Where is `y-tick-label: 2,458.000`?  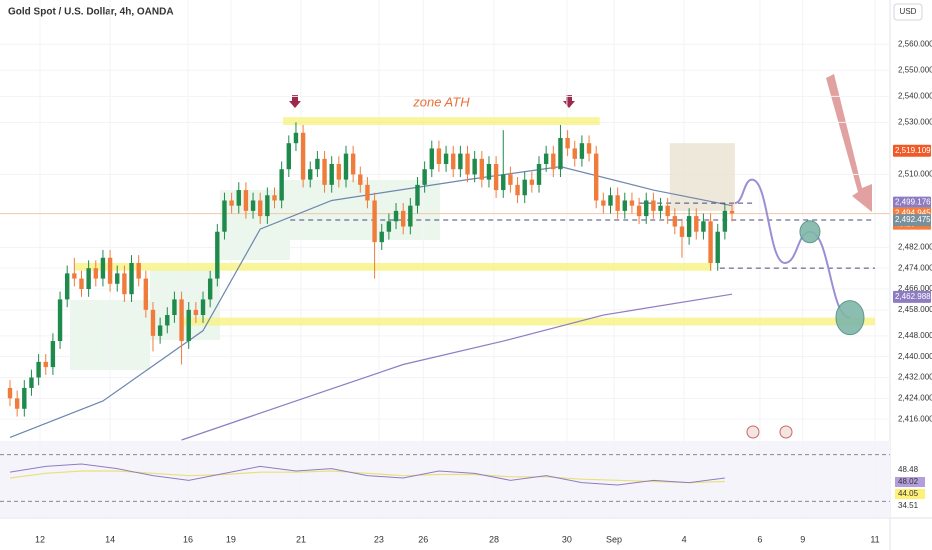
y-tick-label: 2,458.000 is located at coordinates (915, 309).